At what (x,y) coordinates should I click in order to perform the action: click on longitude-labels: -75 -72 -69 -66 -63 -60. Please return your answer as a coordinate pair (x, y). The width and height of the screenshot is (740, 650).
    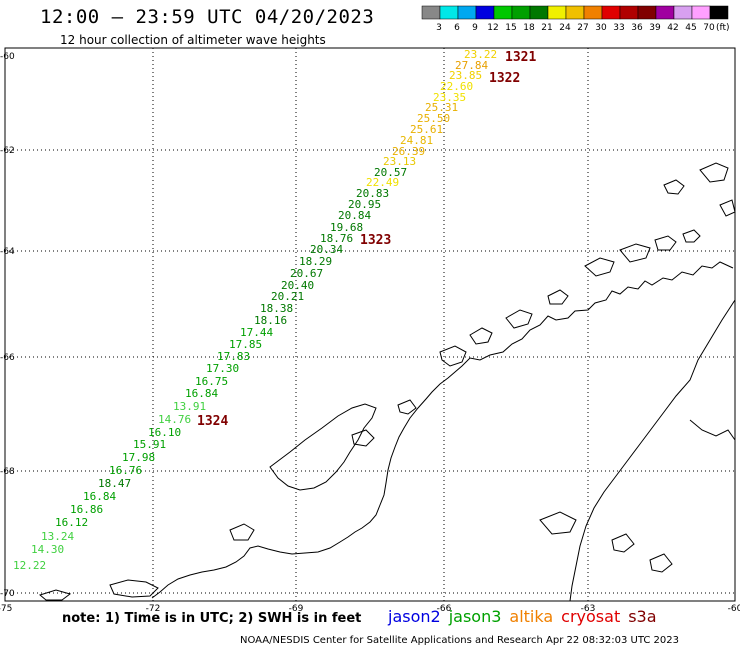
    Looking at the image, I should click on (370, 609).